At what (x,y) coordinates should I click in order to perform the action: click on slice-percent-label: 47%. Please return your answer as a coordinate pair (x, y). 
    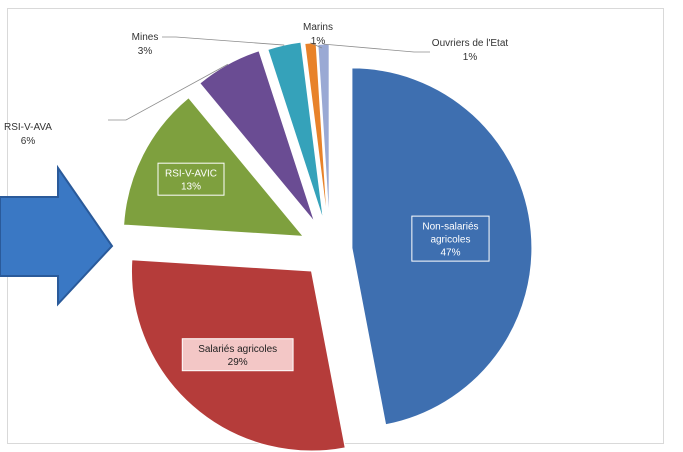
    Looking at the image, I should click on (450, 253).